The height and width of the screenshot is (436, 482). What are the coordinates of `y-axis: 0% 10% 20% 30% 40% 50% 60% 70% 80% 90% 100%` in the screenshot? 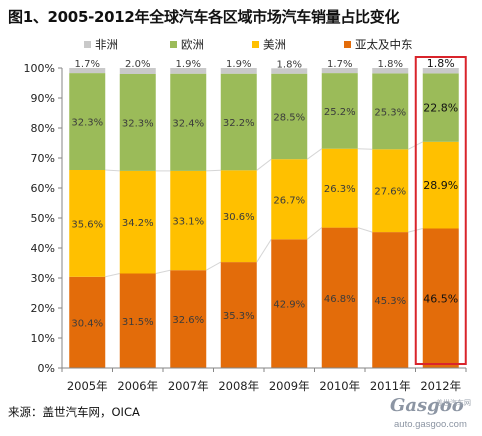 It's located at (43, 218).